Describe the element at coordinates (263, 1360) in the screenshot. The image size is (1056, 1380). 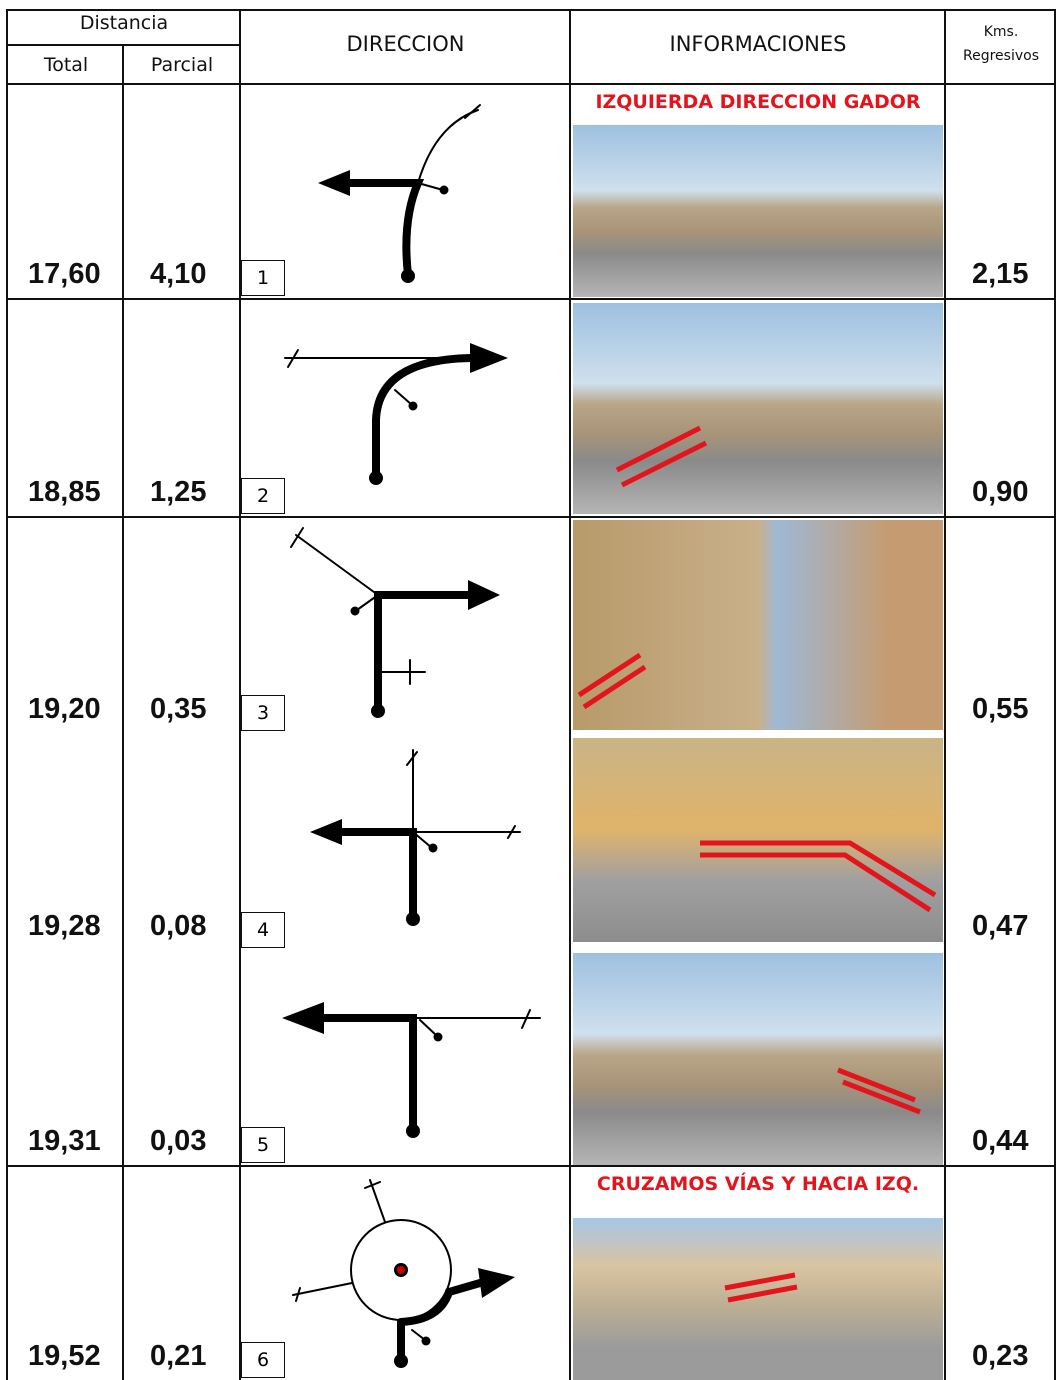
I see `step-number: 6` at that location.